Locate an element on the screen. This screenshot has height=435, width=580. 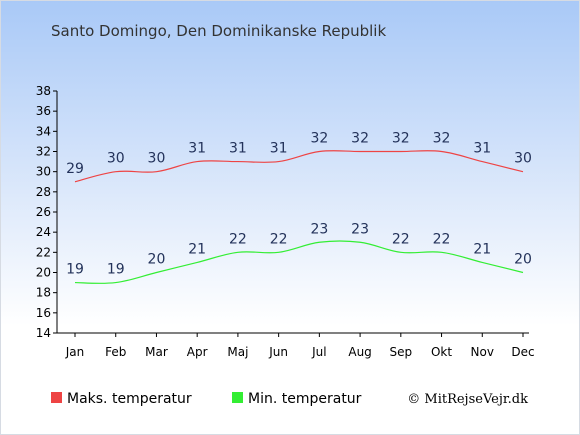
y-tick-label: 20 is located at coordinates (43, 273).